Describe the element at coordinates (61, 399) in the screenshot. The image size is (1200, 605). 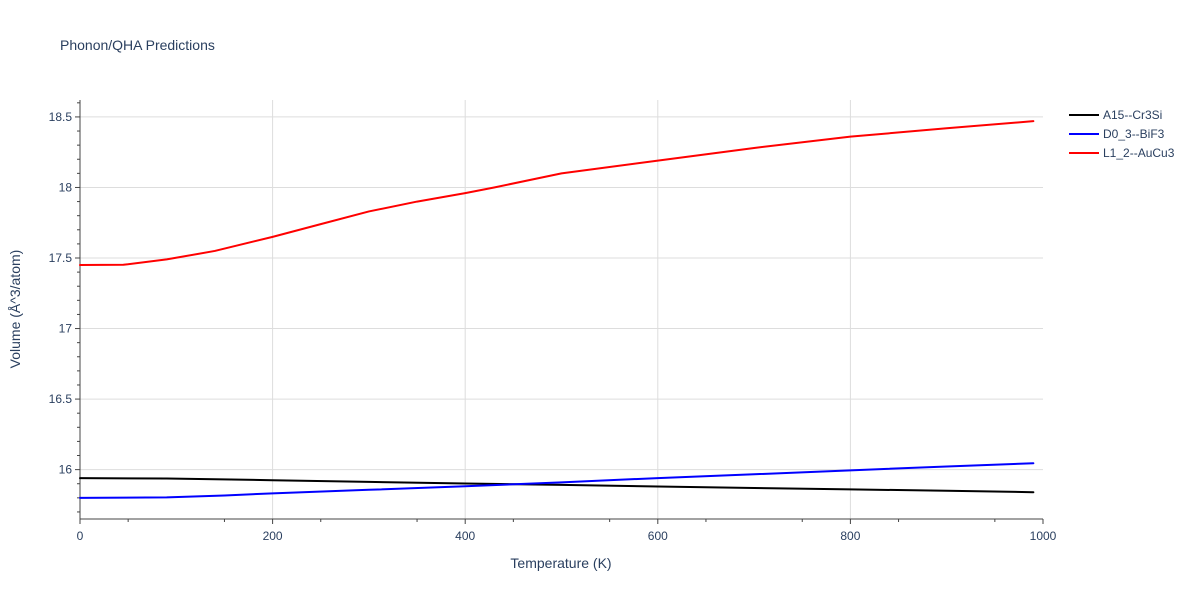
I see `y-tick-label: 16.5` at that location.